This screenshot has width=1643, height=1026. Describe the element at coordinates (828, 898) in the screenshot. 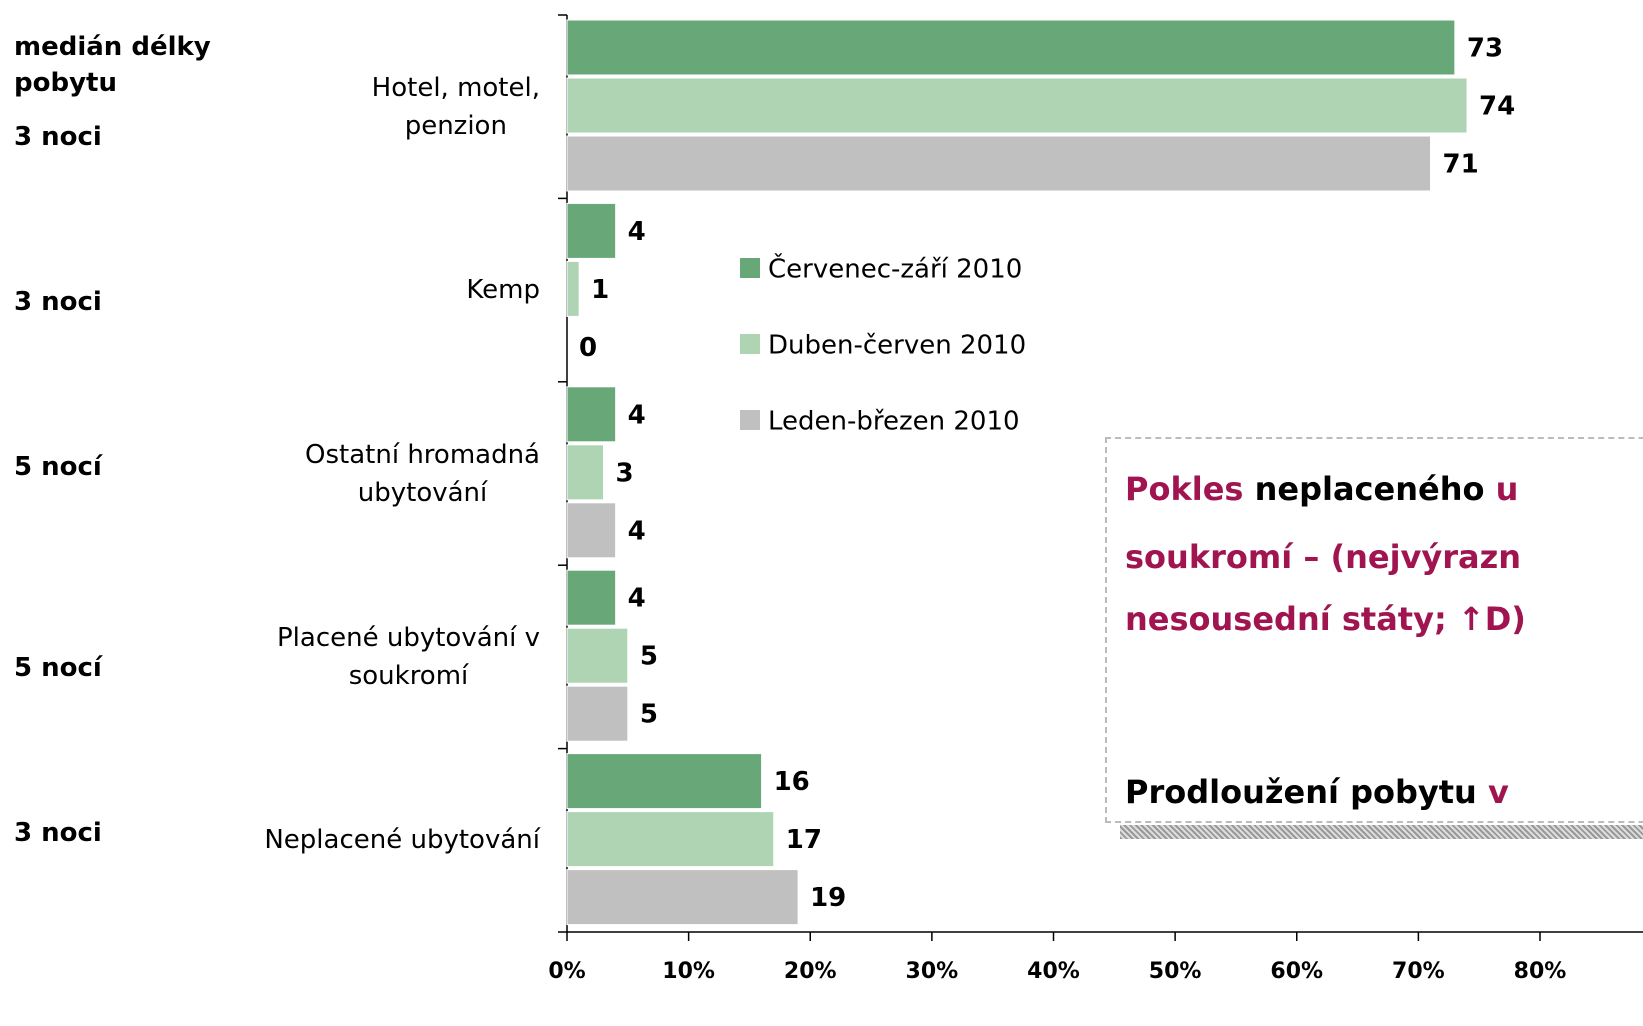

I see `value-label: 19` at that location.